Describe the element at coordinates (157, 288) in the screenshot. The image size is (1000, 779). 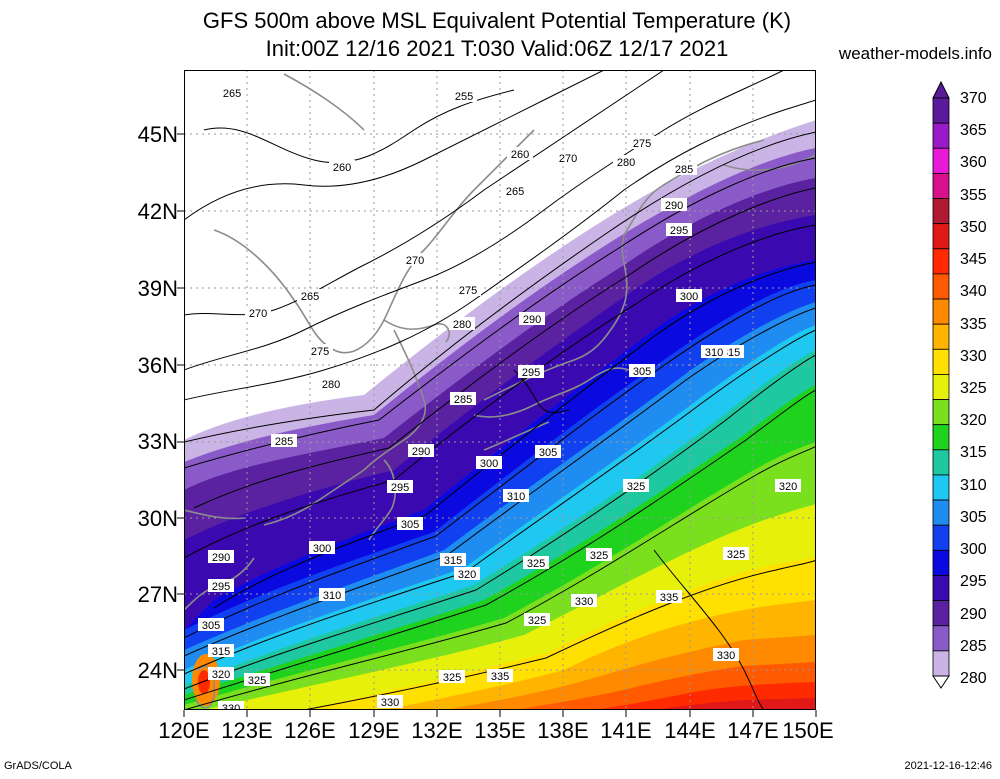
I see `lat-label-39n: 39N` at that location.